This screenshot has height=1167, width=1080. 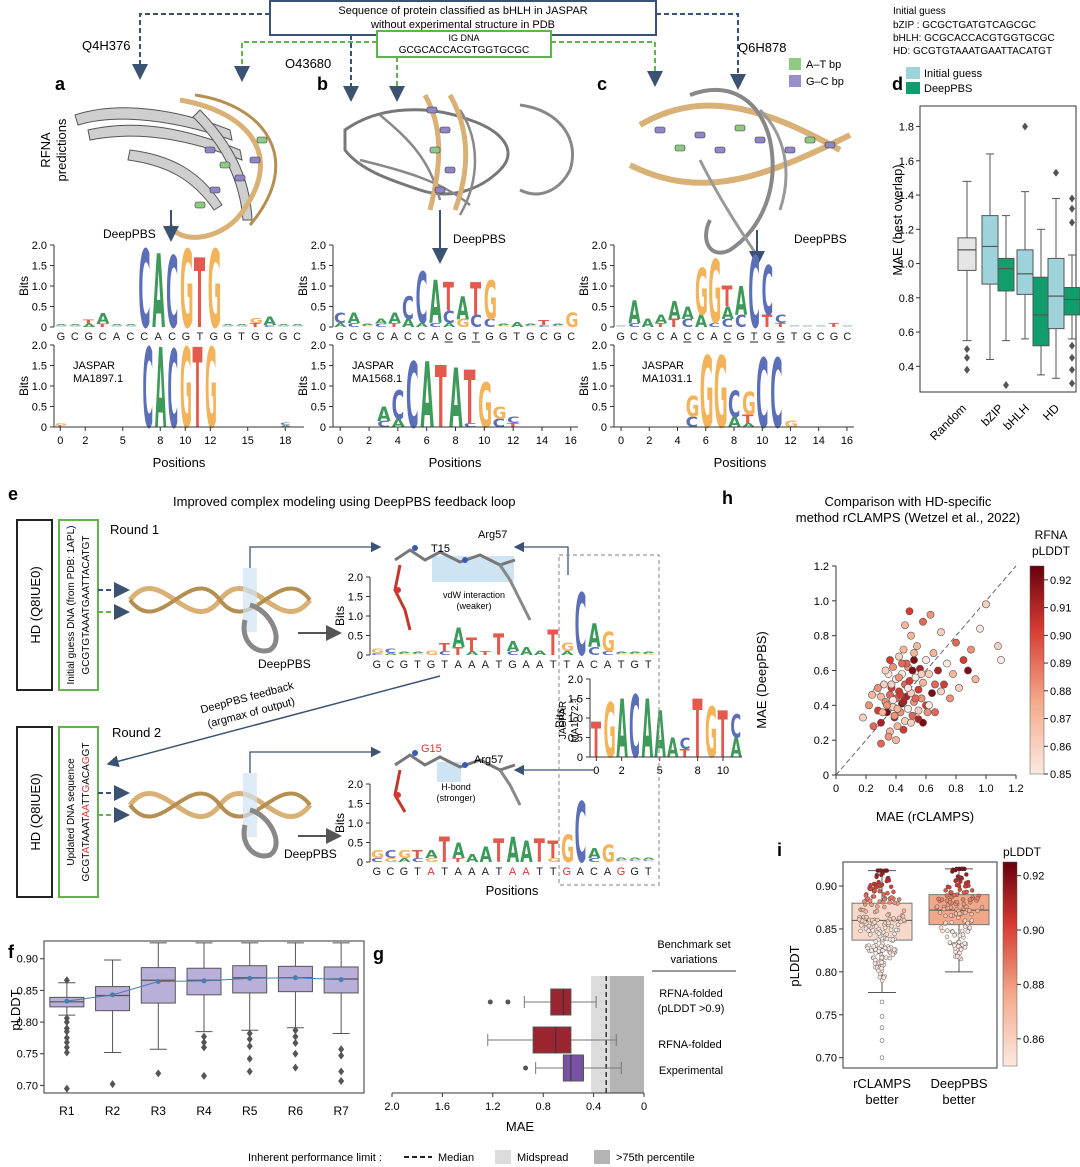 What do you see at coordinates (27, 991) in the screenshot?
I see `ytick-label: 0.85` at bounding box center [27, 991].